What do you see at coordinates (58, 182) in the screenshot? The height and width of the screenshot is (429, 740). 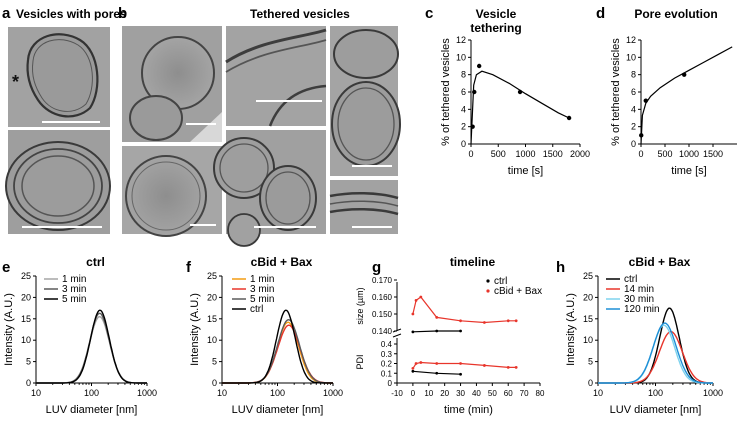 I see `micrograph-a-bottom` at bounding box center [58, 182].